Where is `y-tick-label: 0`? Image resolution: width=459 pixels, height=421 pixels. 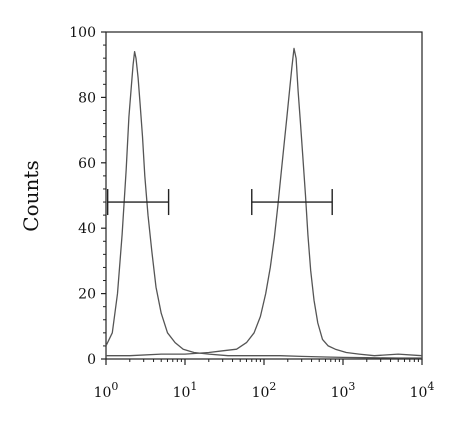
y-tick-label: 0 is located at coordinates (91, 360).